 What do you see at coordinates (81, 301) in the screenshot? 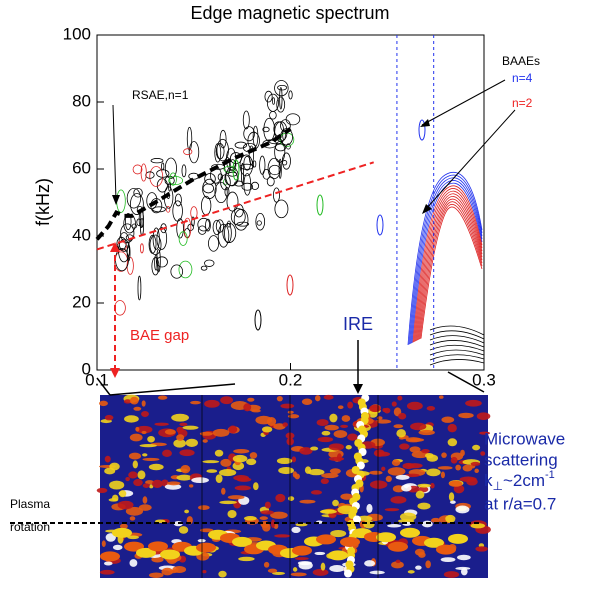
I see `y-tick-label: 20` at bounding box center [81, 301].